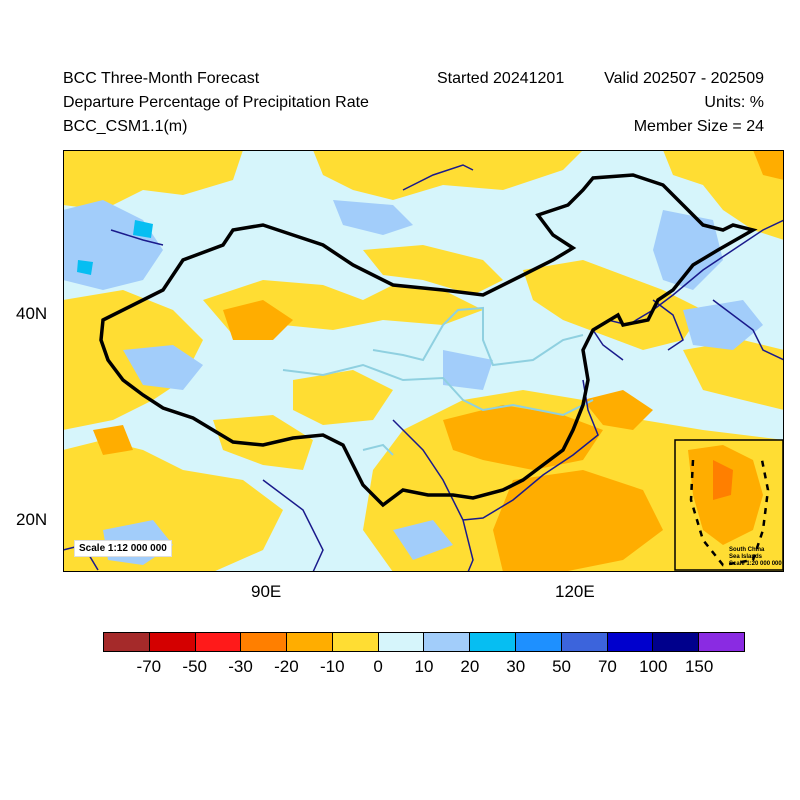 The image size is (800, 800). Describe the element at coordinates (240, 666) in the screenshot. I see `legend-label: -30` at that location.